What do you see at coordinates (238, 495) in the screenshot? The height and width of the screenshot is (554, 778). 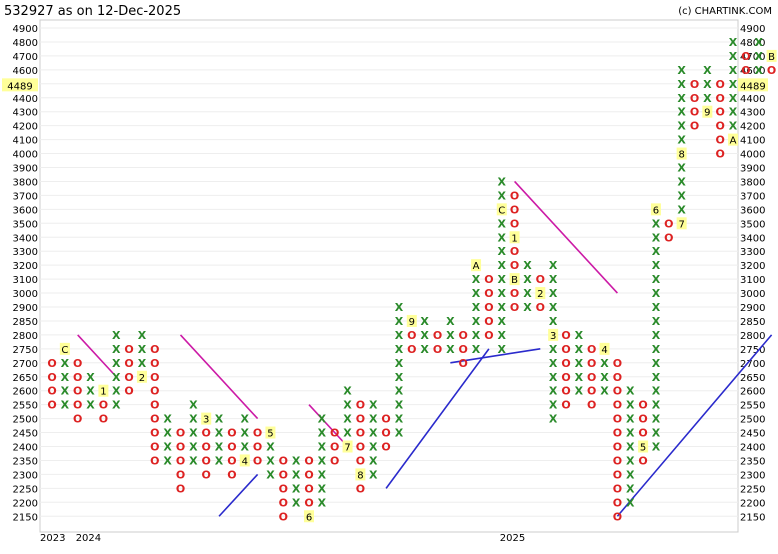 I see `support-trendline` at bounding box center [238, 495].